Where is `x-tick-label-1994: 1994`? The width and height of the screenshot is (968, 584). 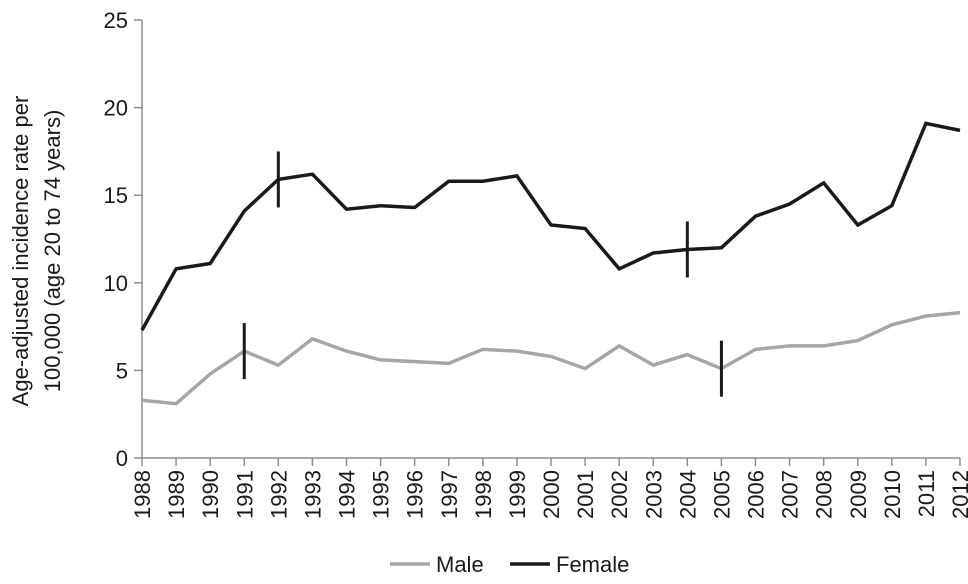
x-tick-label-1994: 1994 is located at coordinates (347, 494).